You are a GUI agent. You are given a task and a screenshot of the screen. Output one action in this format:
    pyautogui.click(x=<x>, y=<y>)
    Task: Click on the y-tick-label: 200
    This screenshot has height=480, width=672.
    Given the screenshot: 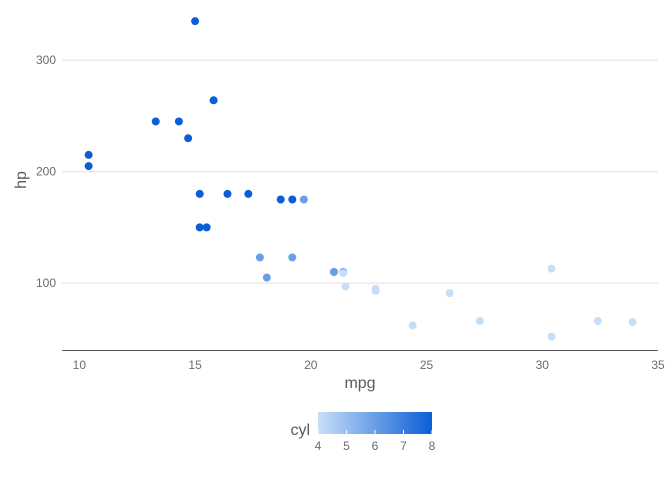 What is the action you would take?
    pyautogui.click(x=46, y=172)
    